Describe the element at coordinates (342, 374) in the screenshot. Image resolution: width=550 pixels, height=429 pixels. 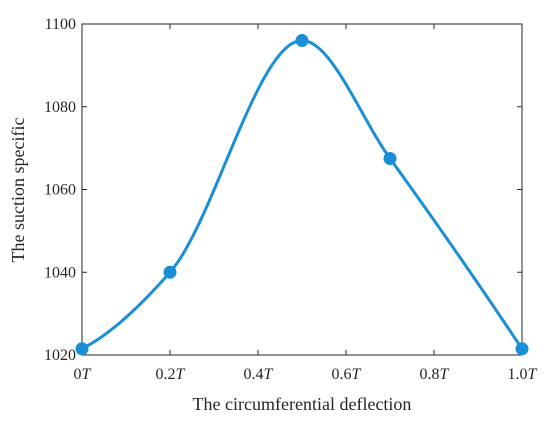
I see `x-tick-number: 0.6` at that location.